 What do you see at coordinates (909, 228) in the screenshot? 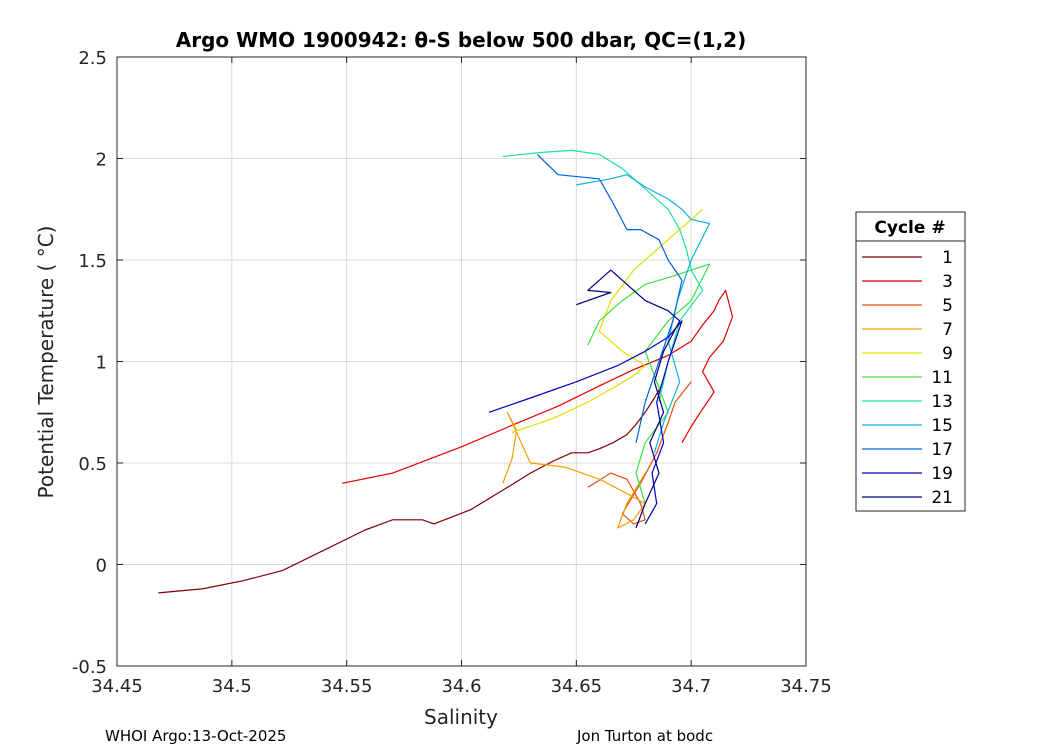
I see `legend-title: Cycle #` at bounding box center [909, 228].